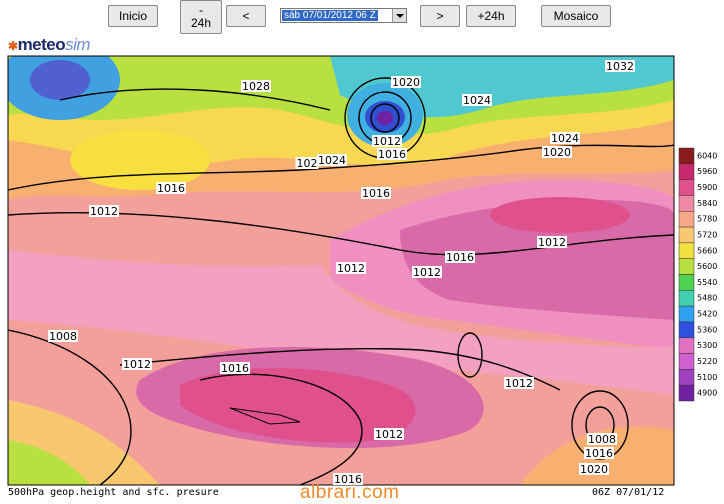 The height and width of the screenshot is (504, 724). What do you see at coordinates (491, 16) in the screenshot?
I see `forward-24h-button: +24h` at bounding box center [491, 16].